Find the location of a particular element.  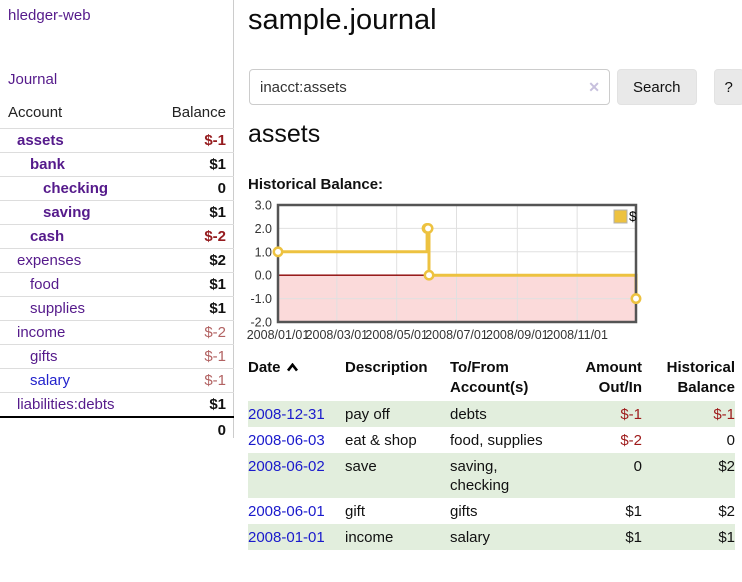

page-title: sample.journal is located at coordinates (342, 20).